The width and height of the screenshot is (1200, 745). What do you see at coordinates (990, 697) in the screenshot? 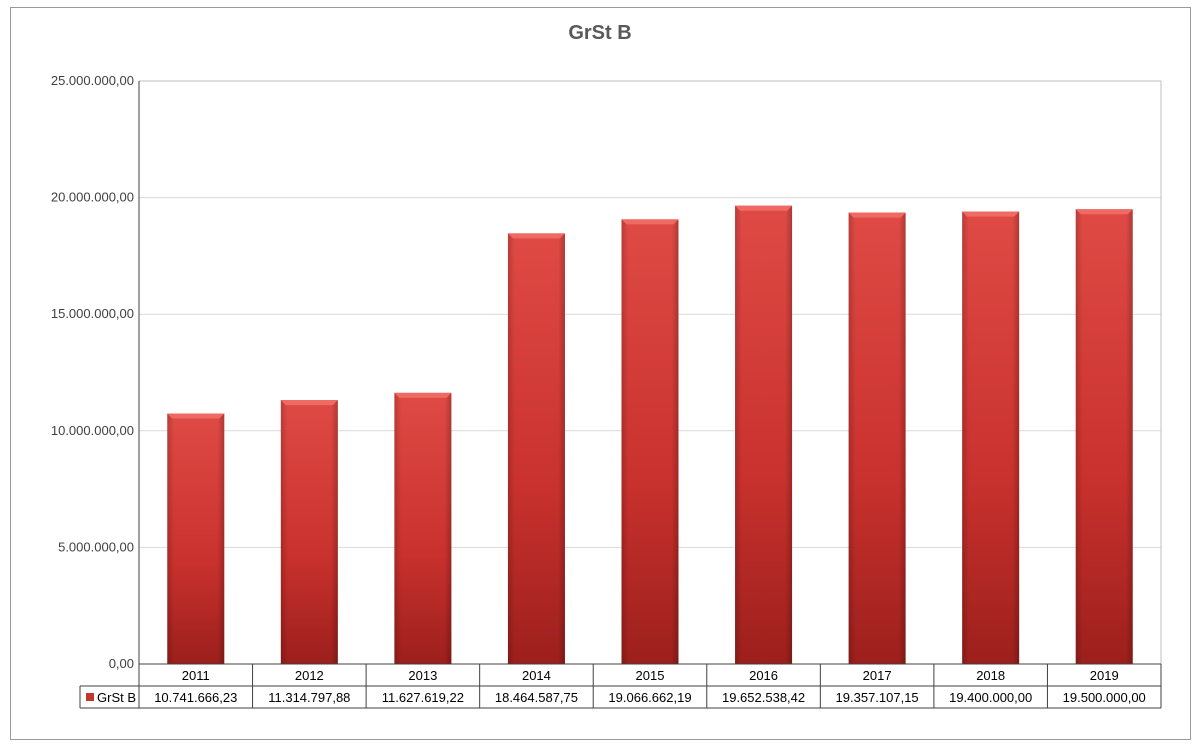
I see `data-label: 19.400.000,00` at bounding box center [990, 697].